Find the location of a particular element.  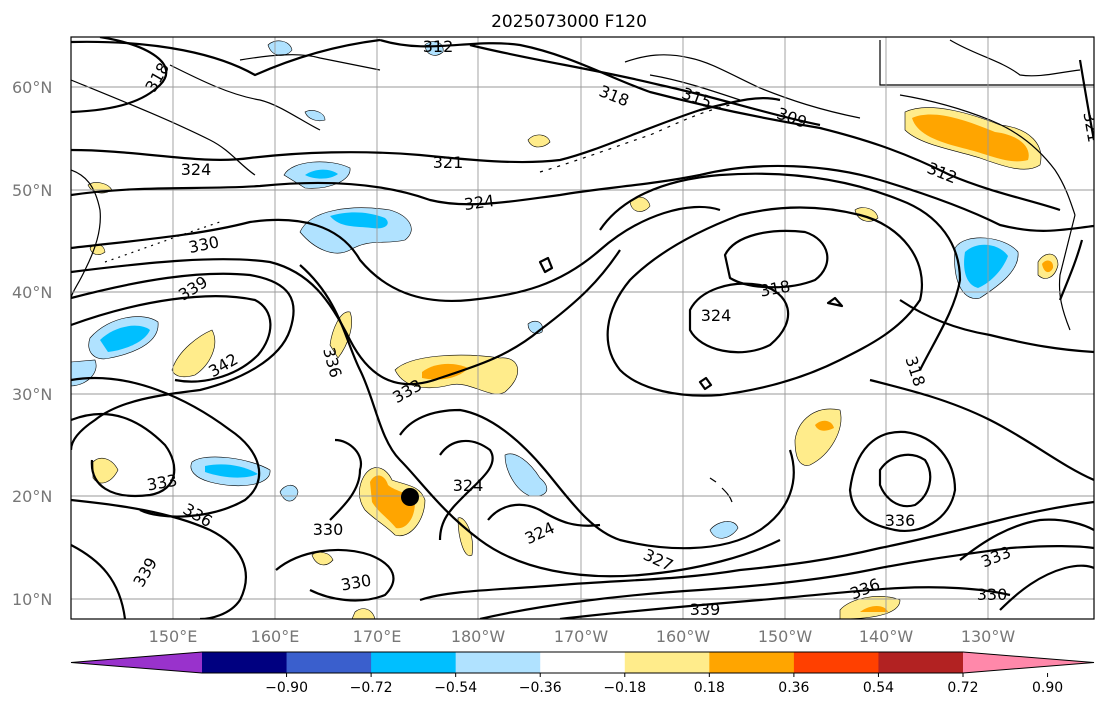

lon-label: 150°W is located at coordinates (785, 636).